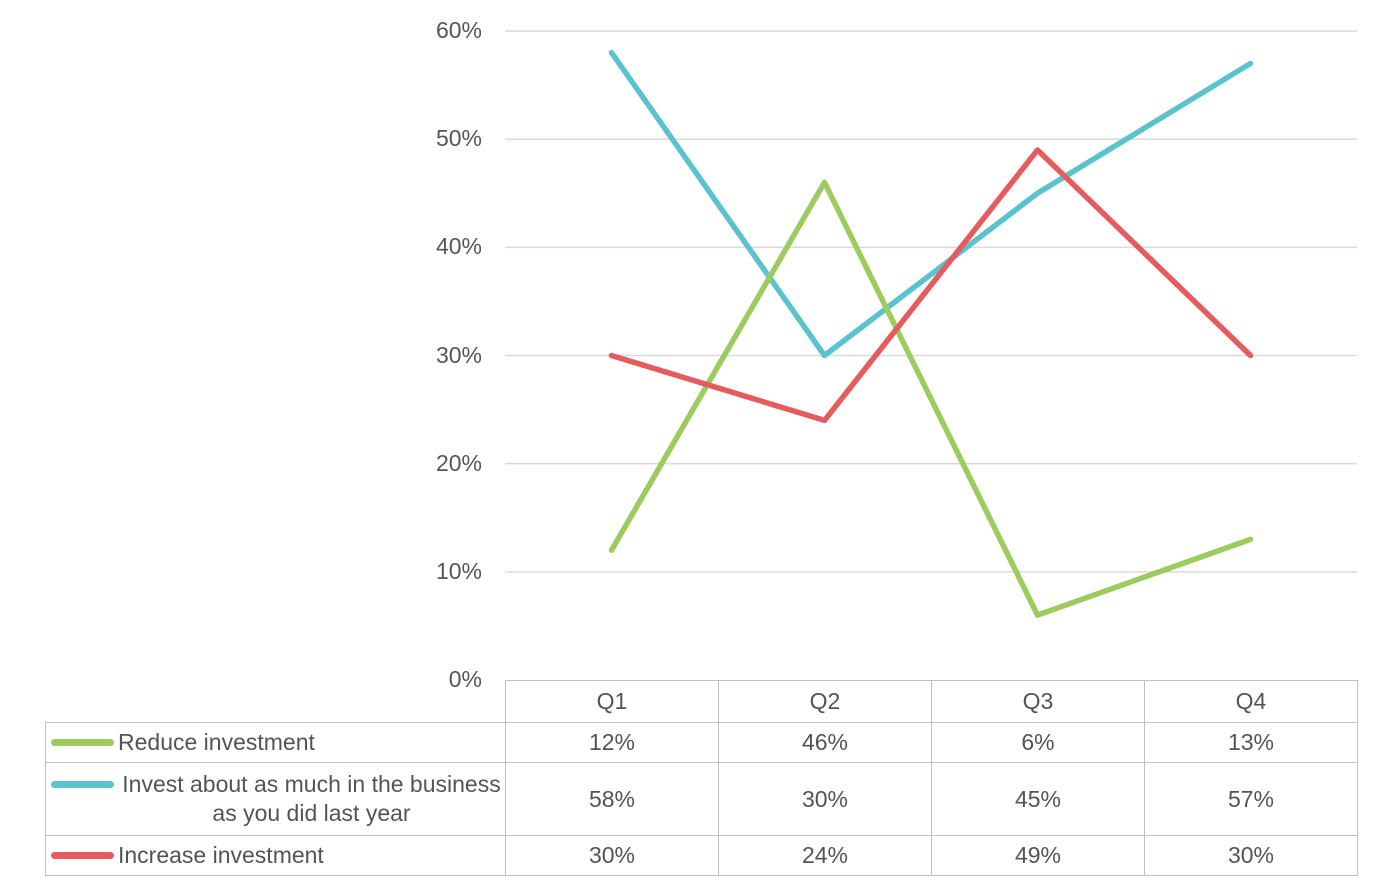 The image size is (1388, 888). I want to click on y-axis-tick-label: 10%, so click(458, 570).